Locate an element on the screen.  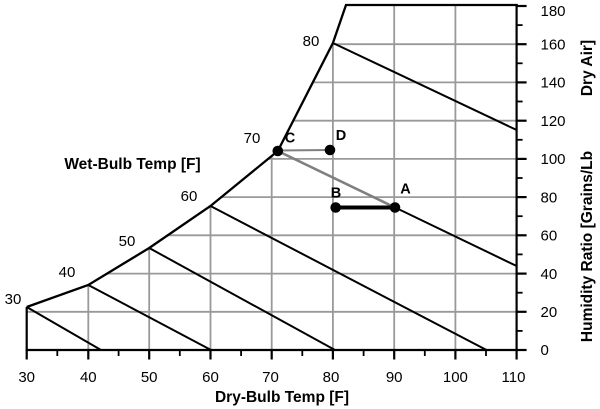
x-tick-label: 70 is located at coordinates (270, 377).